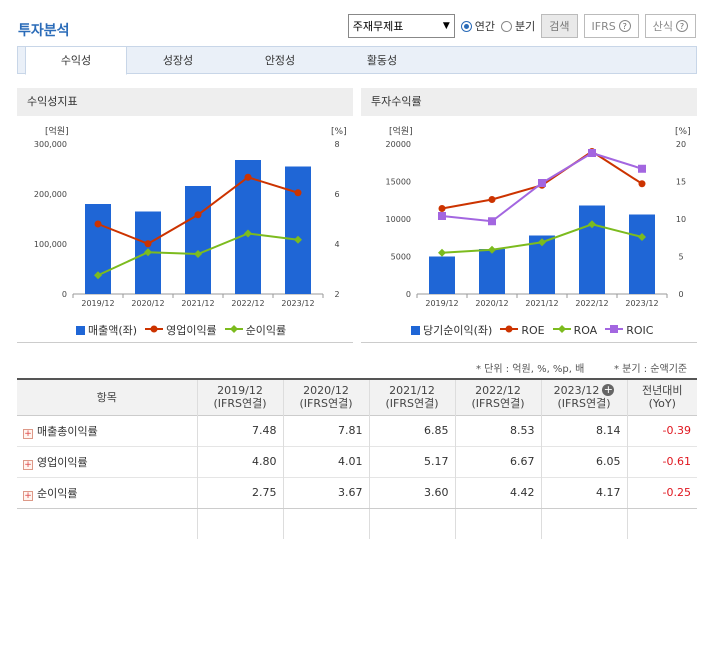  Describe the element at coordinates (185, 102) in the screenshot. I see `left-panel-title: 수익성지표` at that location.